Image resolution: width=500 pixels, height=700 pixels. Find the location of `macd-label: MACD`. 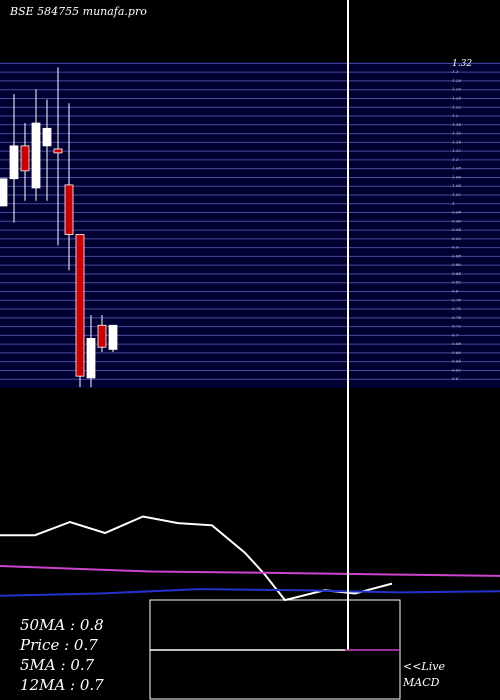

macd-label: MACD is located at coordinates (421, 682).